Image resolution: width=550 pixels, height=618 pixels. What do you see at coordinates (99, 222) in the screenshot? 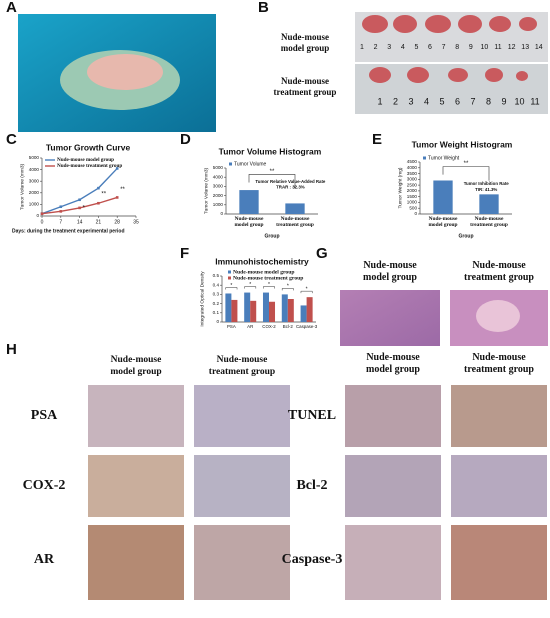
I see `x-tick-label: 21` at bounding box center [99, 222].